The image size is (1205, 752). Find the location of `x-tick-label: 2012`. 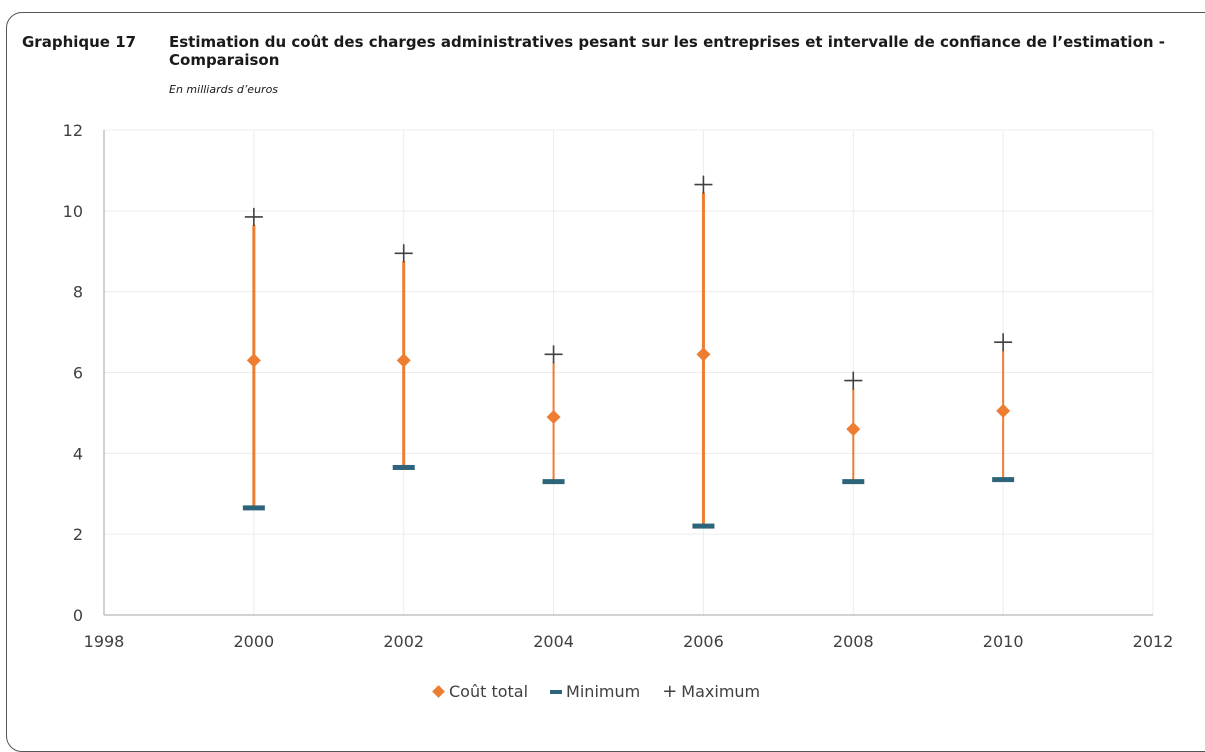

x-tick-label: 2012 is located at coordinates (1153, 641).